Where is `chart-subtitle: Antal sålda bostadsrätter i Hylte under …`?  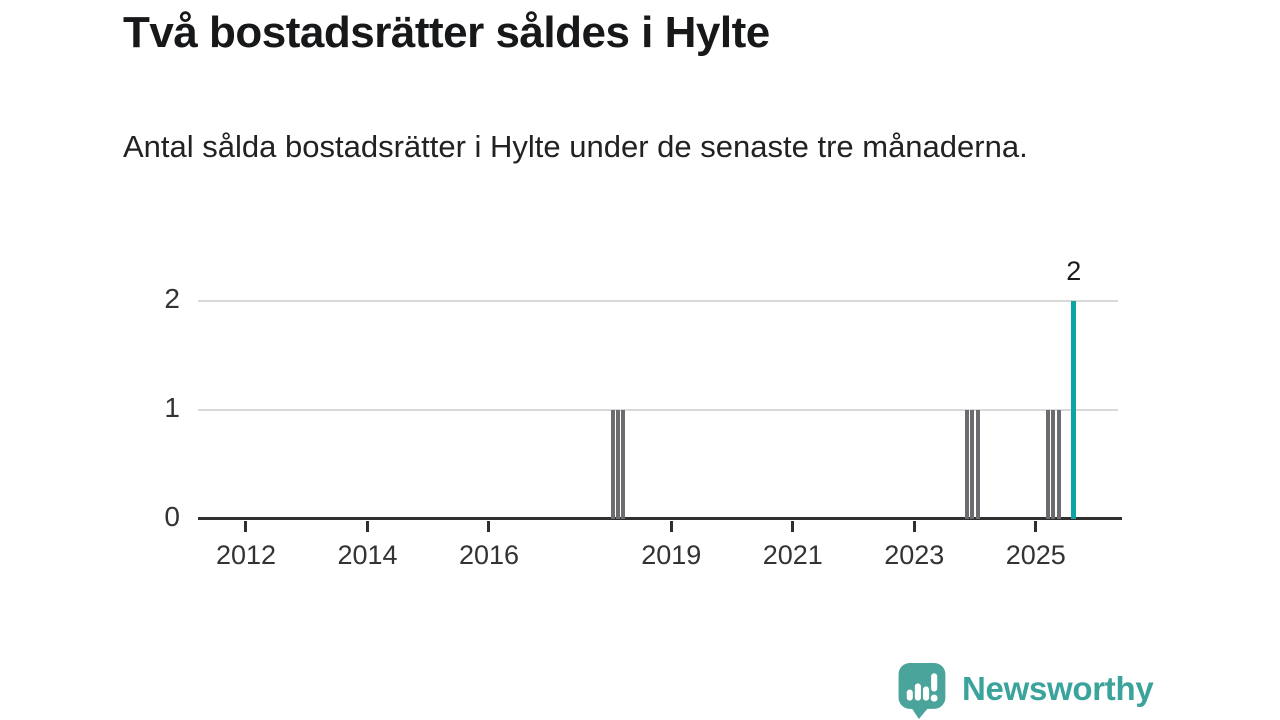
chart-subtitle: Antal sålda bostadsrätter i Hylte under … is located at coordinates (575, 146).